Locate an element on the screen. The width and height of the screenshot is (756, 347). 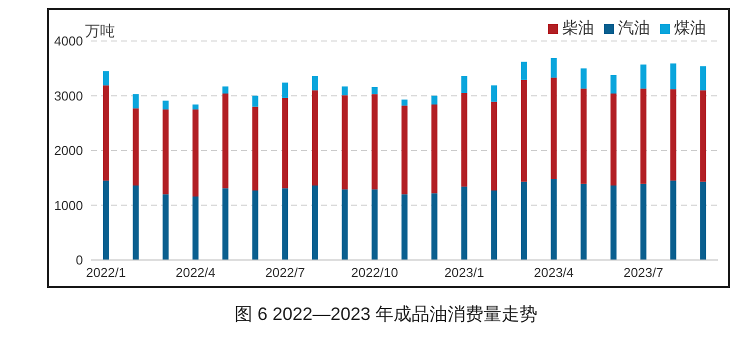
x-tick-label: 2022/4 is located at coordinates (196, 272).